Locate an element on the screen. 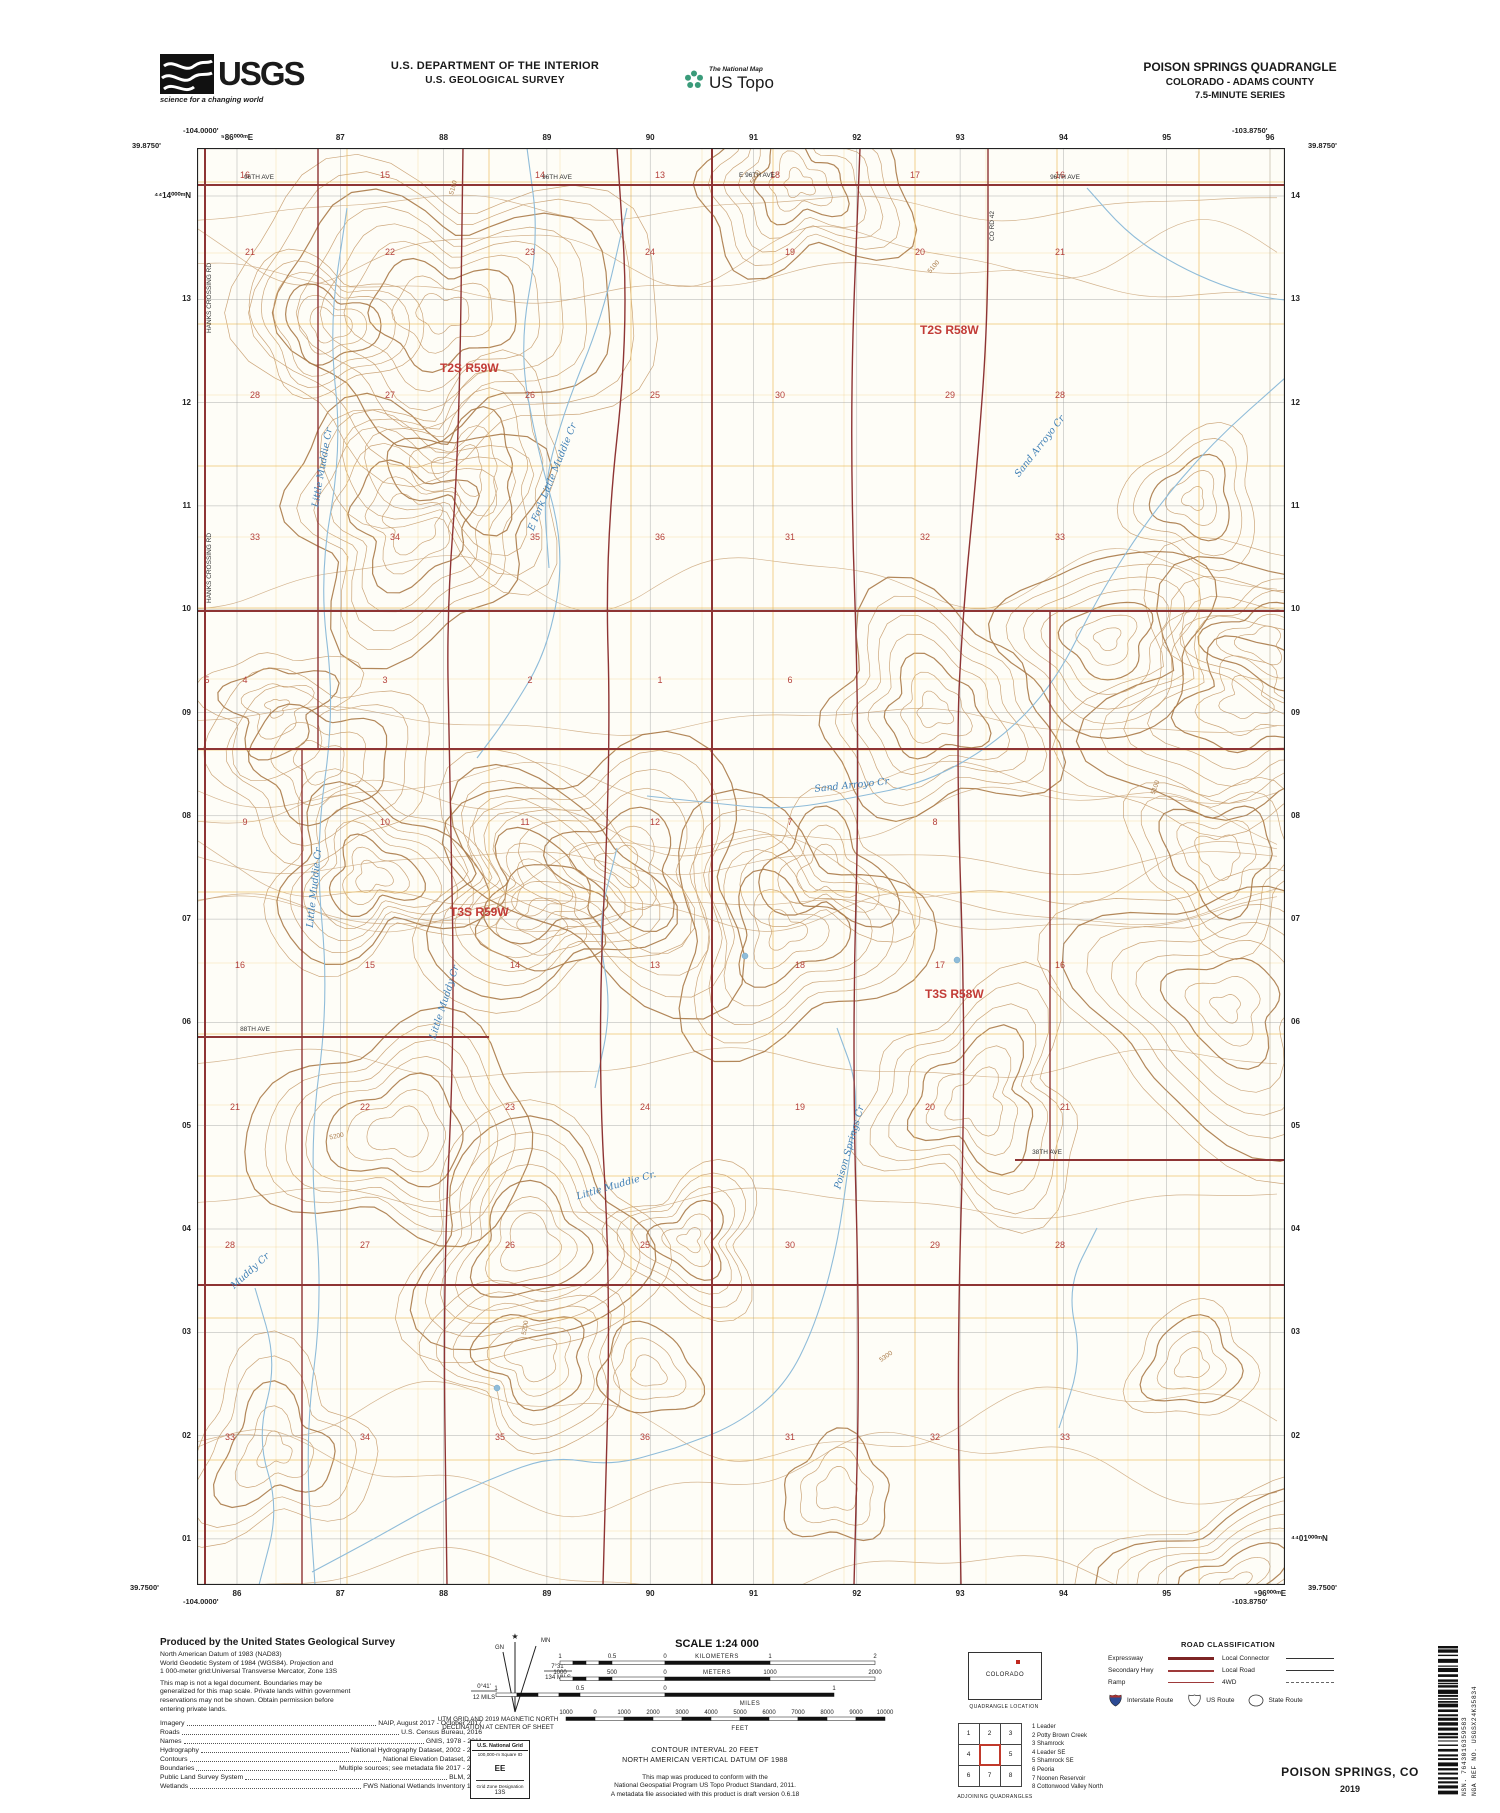 This screenshot has width=1500, height=1813. grid-label-right: 02 is located at coordinates (1295, 1435).